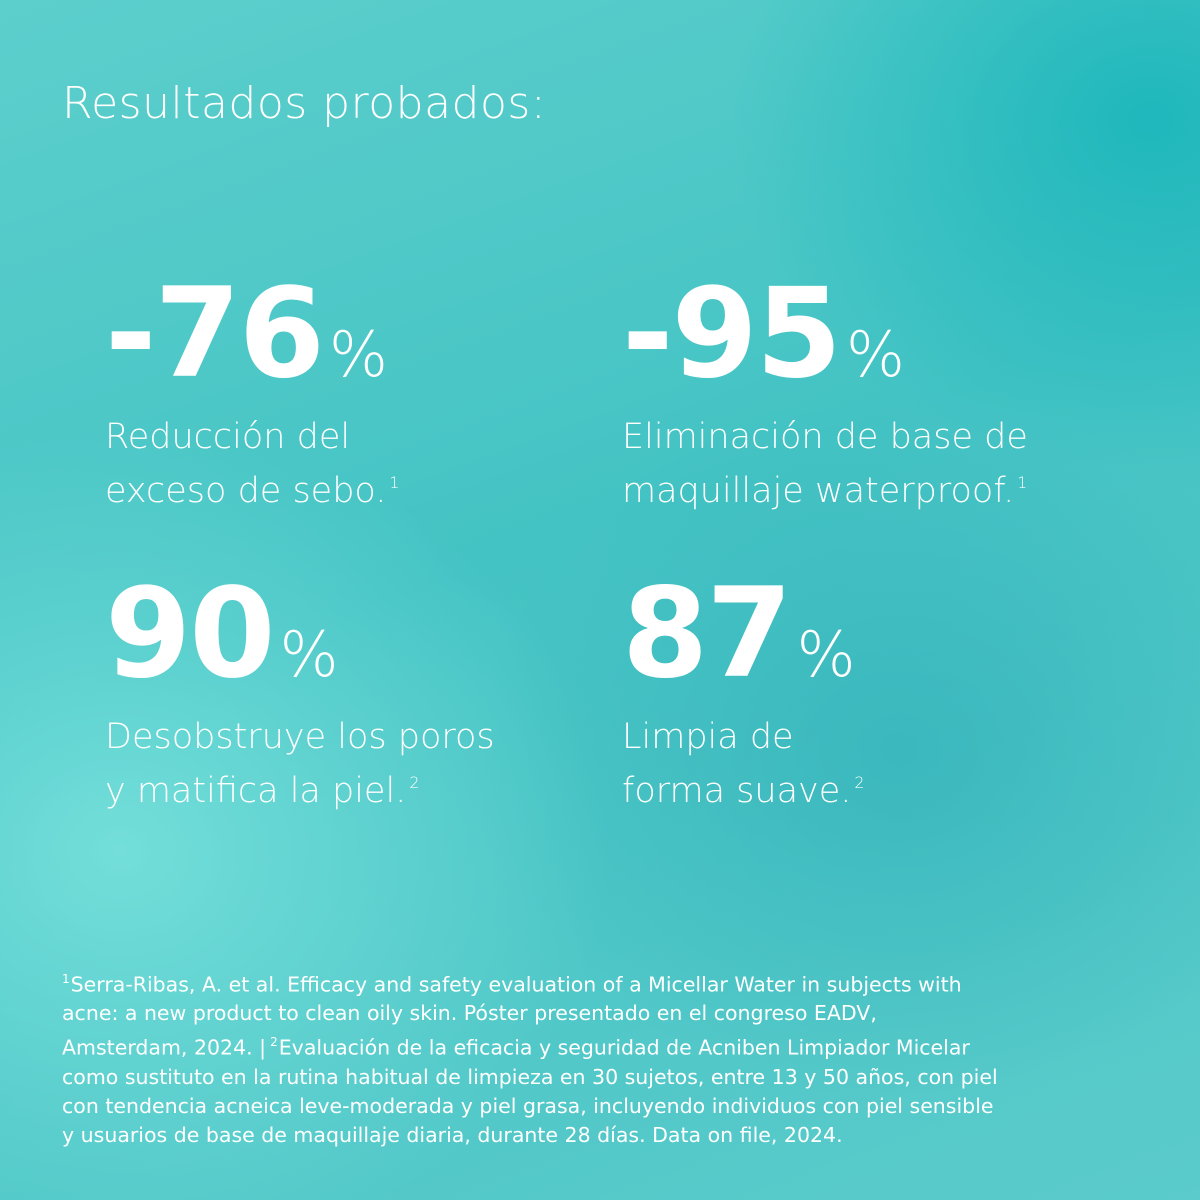 This screenshot has height=1200, width=1200. I want to click on stat-number: 87, so click(707, 634).